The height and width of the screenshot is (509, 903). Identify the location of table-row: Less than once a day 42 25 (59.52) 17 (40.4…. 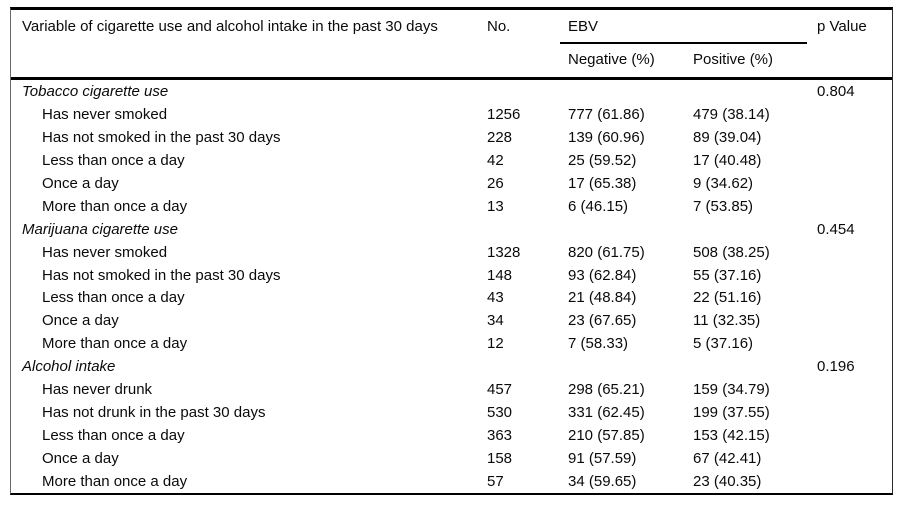
(451, 160).